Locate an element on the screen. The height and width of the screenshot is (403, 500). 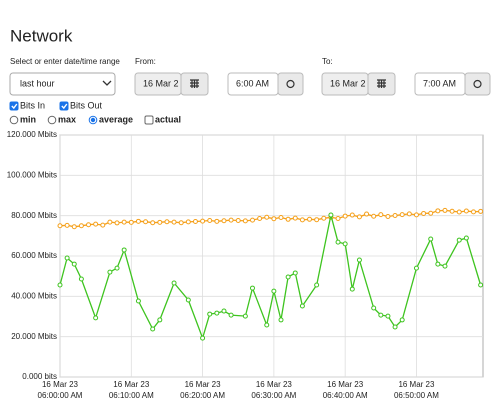
checkbox is located at coordinates (149, 120).